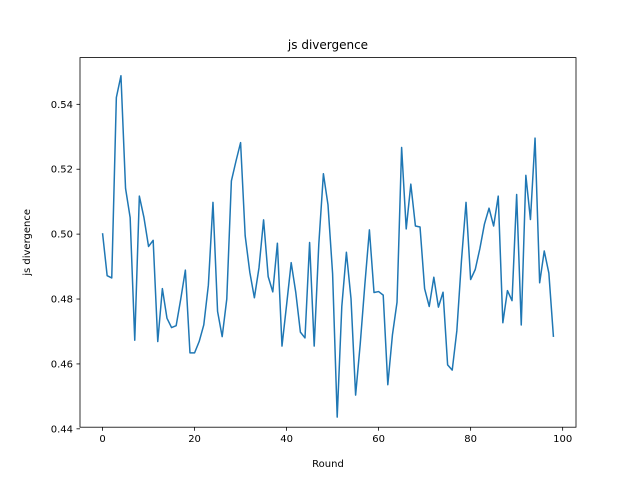  What do you see at coordinates (102, 439) in the screenshot?
I see `x-tick-label: 0` at bounding box center [102, 439].